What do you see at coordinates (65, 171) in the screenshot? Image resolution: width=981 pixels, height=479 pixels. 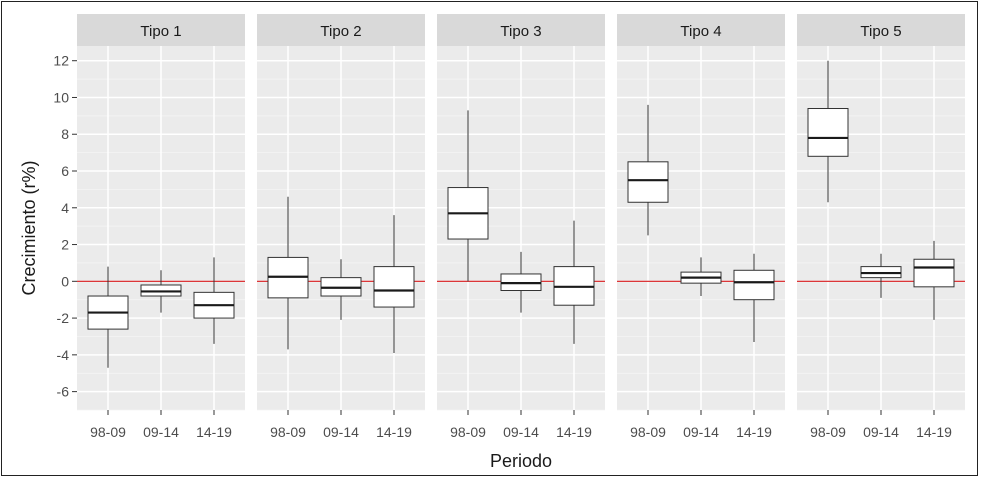 I see `y-tick-label: 6` at bounding box center [65, 171].